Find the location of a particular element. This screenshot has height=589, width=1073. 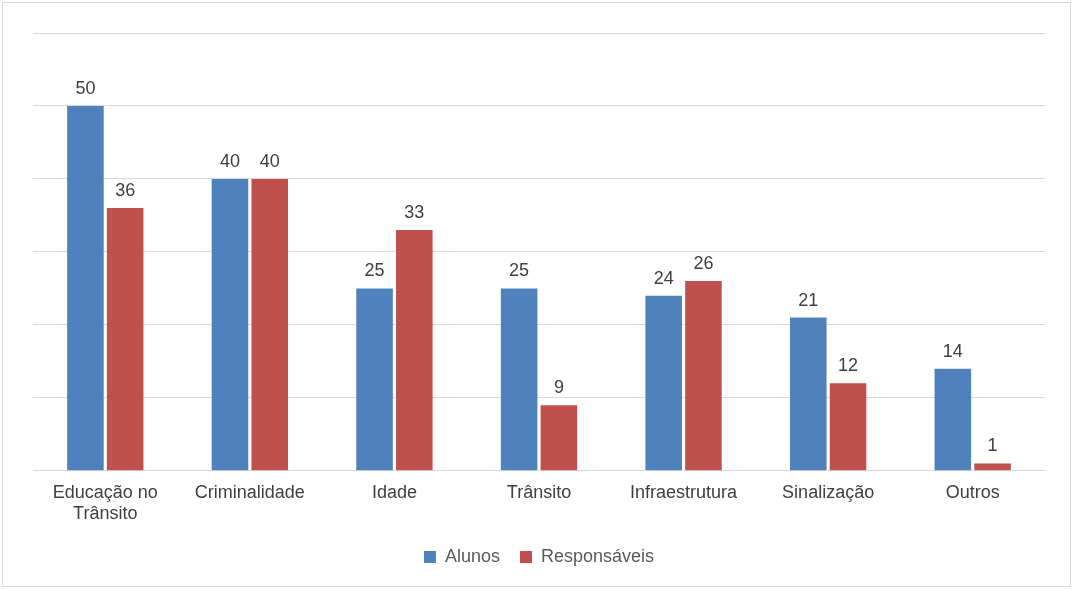

data-label: 21 is located at coordinates (808, 299).